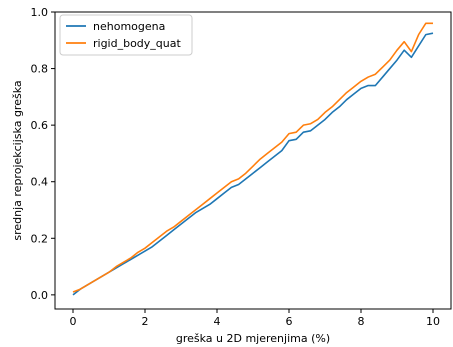 This screenshot has width=453, height=347. I want to click on x-tick-label: 4, so click(217, 321).